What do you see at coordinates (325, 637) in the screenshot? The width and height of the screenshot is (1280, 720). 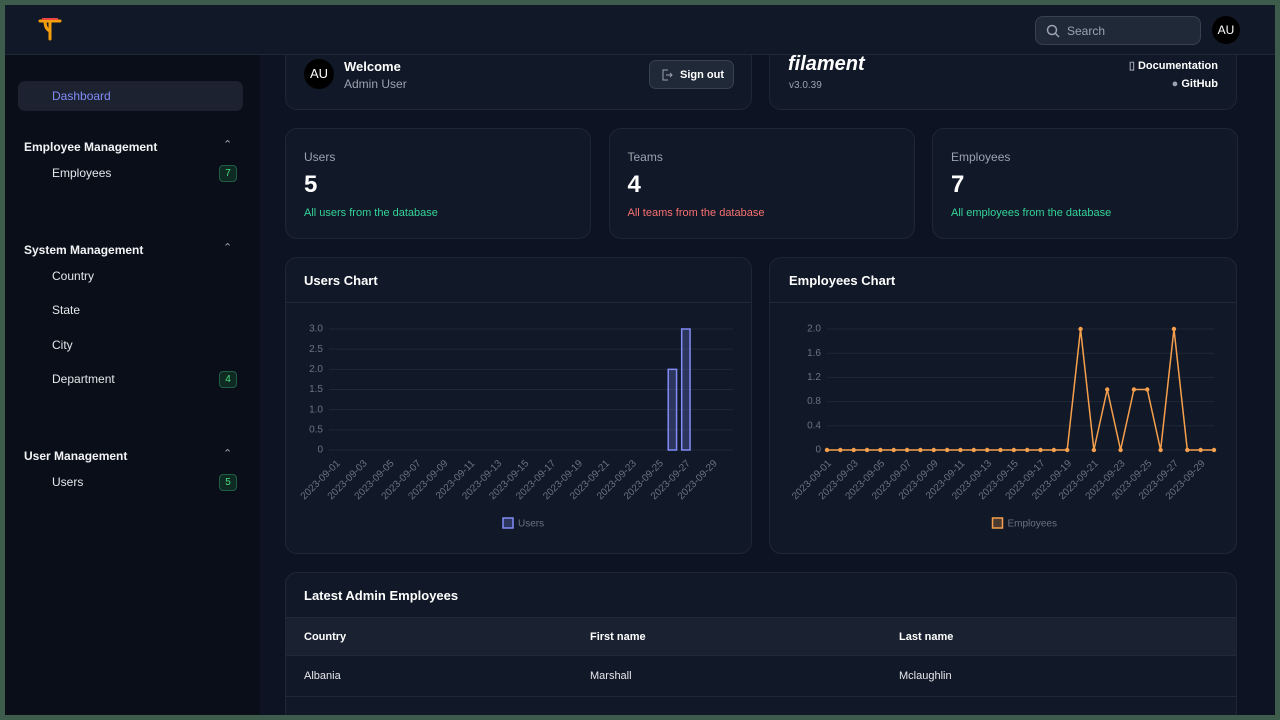 I see `column-header: Country` at bounding box center [325, 637].